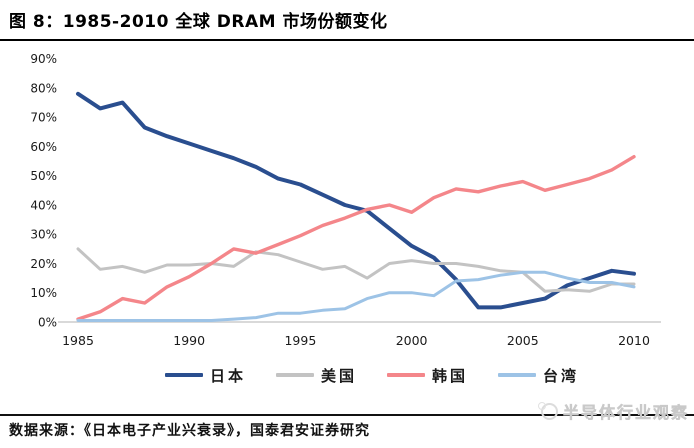 The image size is (694, 448). Describe the element at coordinates (43, 264) in the screenshot. I see `y-axis-label: 20%` at that location.